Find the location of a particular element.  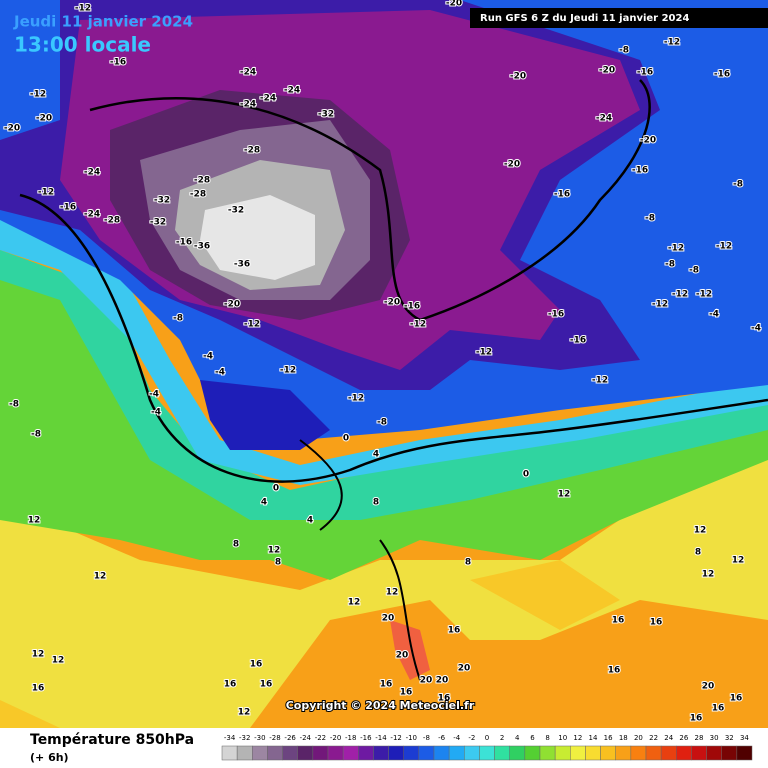

legend-label: 30 is located at coordinates (714, 738).